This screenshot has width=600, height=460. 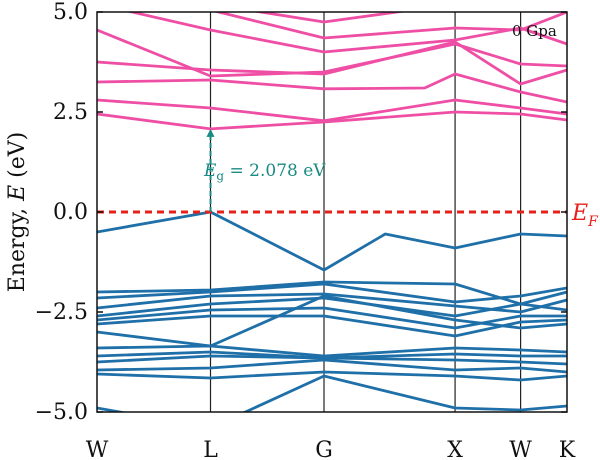 I want to click on y-tick-label: −2.5, so click(x=61, y=312).